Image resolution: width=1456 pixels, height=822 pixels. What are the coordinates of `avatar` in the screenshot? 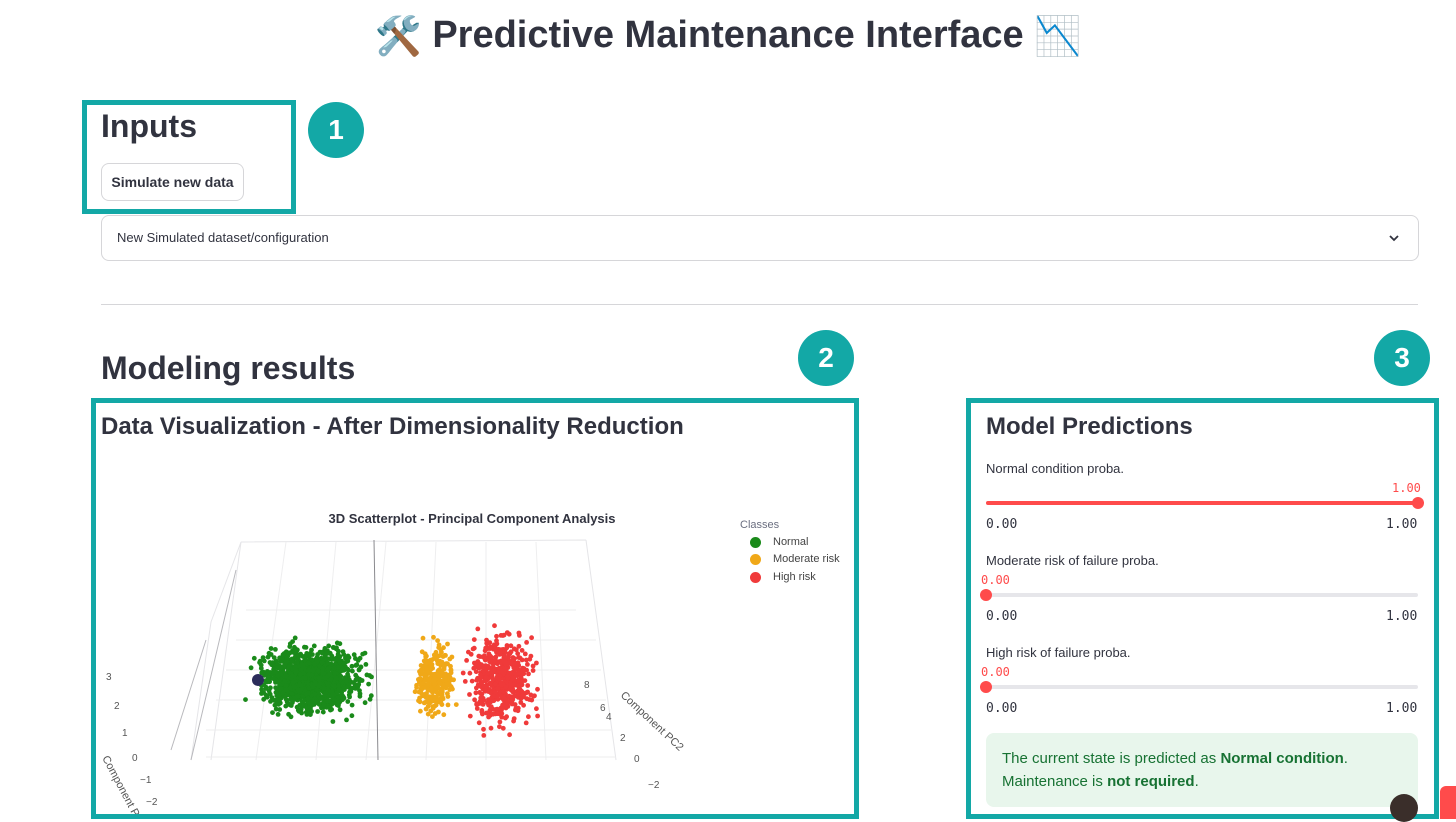 It's located at (1404, 808).